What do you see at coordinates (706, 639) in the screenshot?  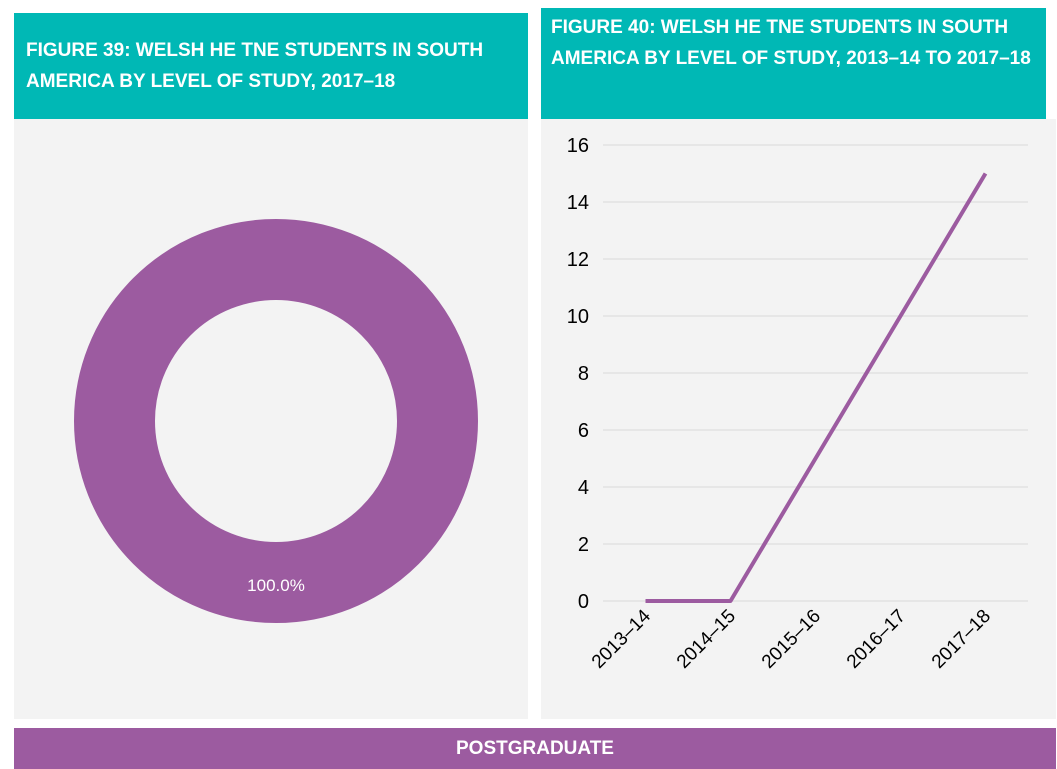 I see `x-tick-label: 2014–15` at bounding box center [706, 639].